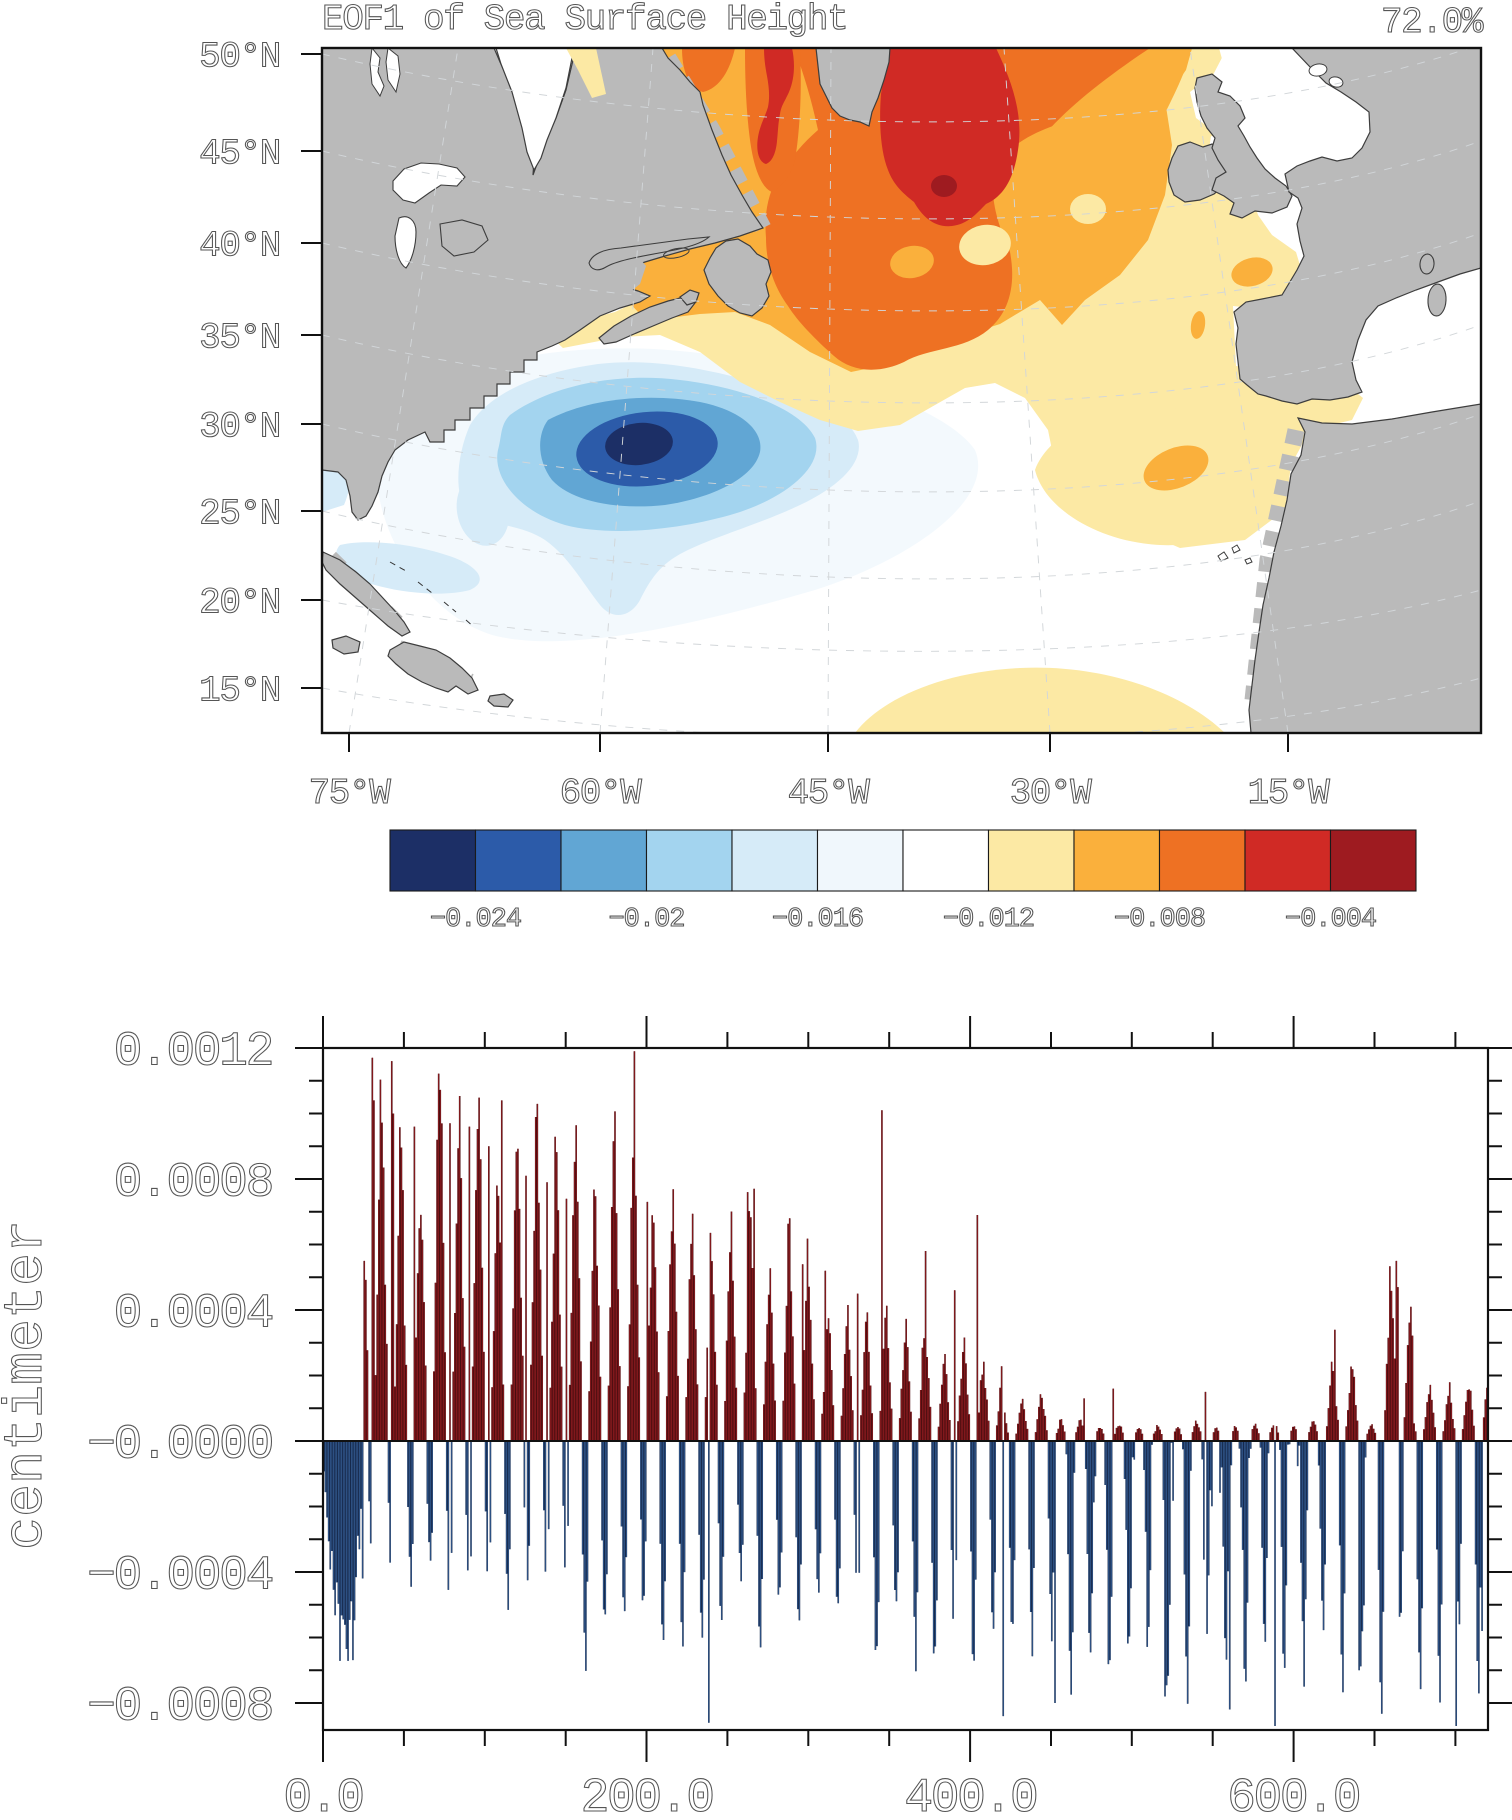 This screenshot has height=1820, width=1512. Describe the element at coordinates (239, 154) in the screenshot. I see `svg-text: 45°N` at that location.